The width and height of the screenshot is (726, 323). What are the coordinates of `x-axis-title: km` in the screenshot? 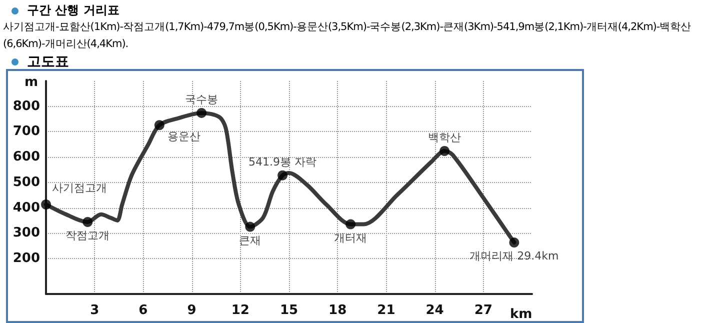 It's located at (521, 314).